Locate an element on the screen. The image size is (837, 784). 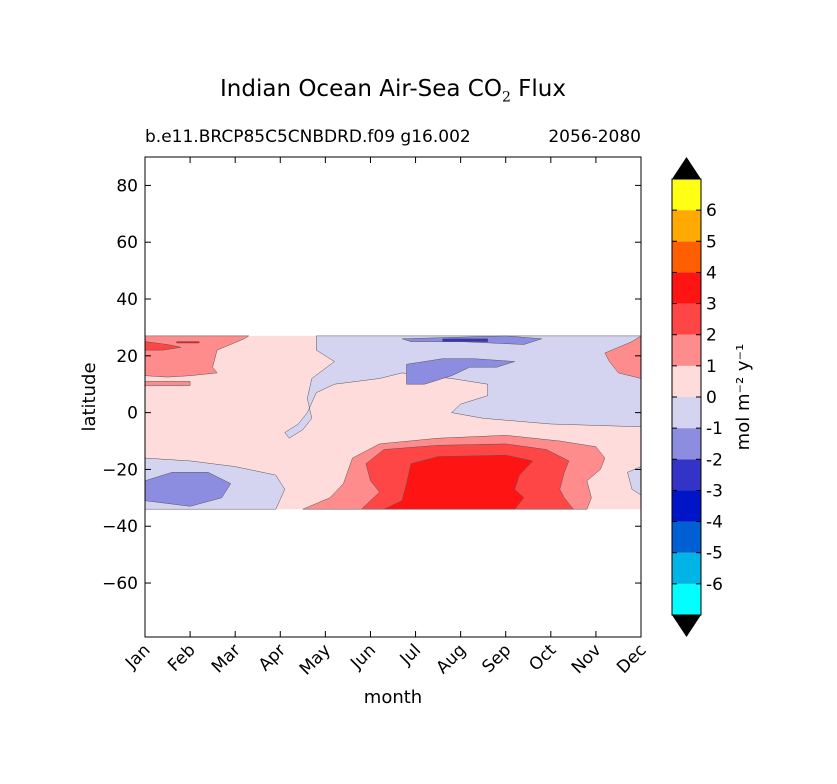
colorbar-tick-label: -1 is located at coordinates (714, 429).